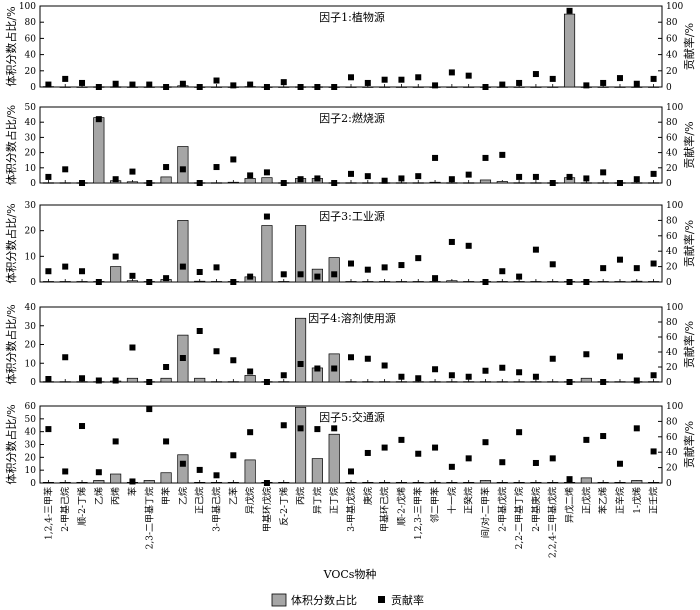  What do you see at coordinates (31, 23) in the screenshot?
I see `y-tick-label: 80` at bounding box center [31, 23].